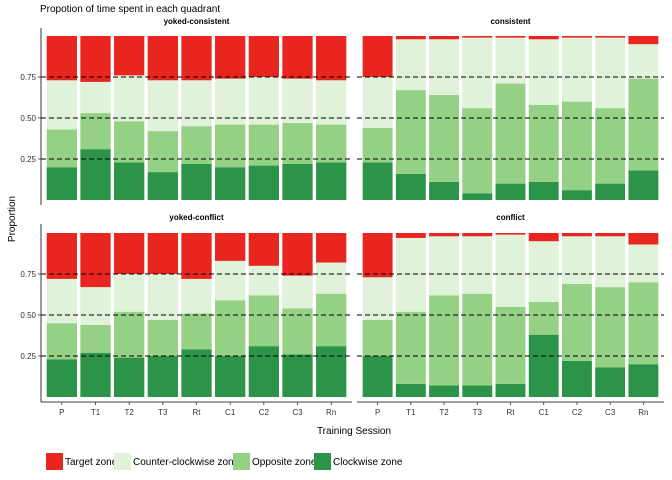 The height and width of the screenshot is (480, 672). I want to click on x-tick-label: Rn, so click(643, 412).